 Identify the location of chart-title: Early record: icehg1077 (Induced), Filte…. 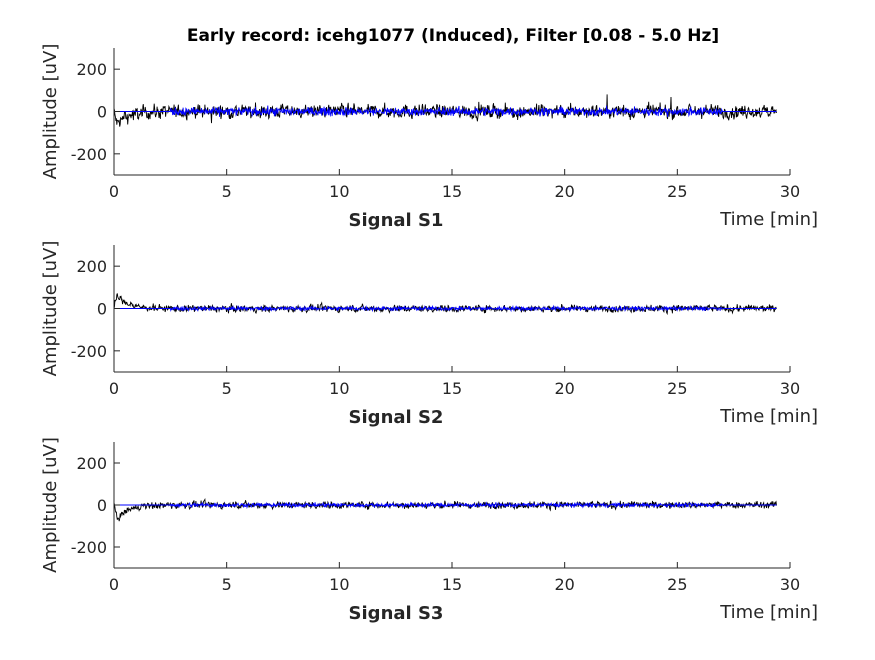
(453, 36).